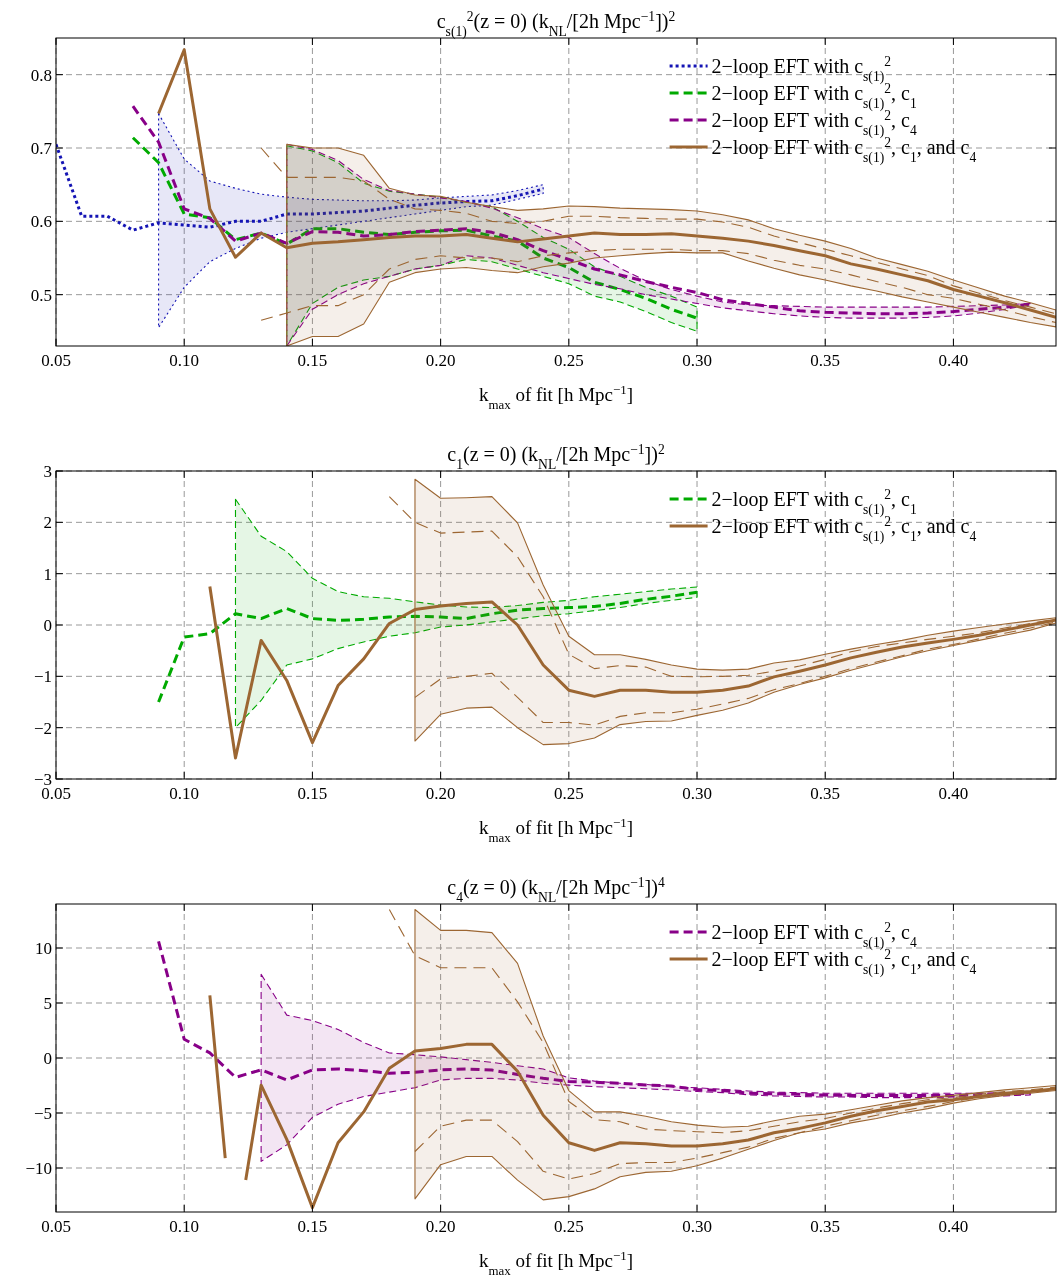 The image size is (1063, 1279). I want to click on chart-title: c$_{4}$(z = 0) (k$_{NL}$/[2h Mpc$^{−1}$])$^{4}$, so click(556, 889).